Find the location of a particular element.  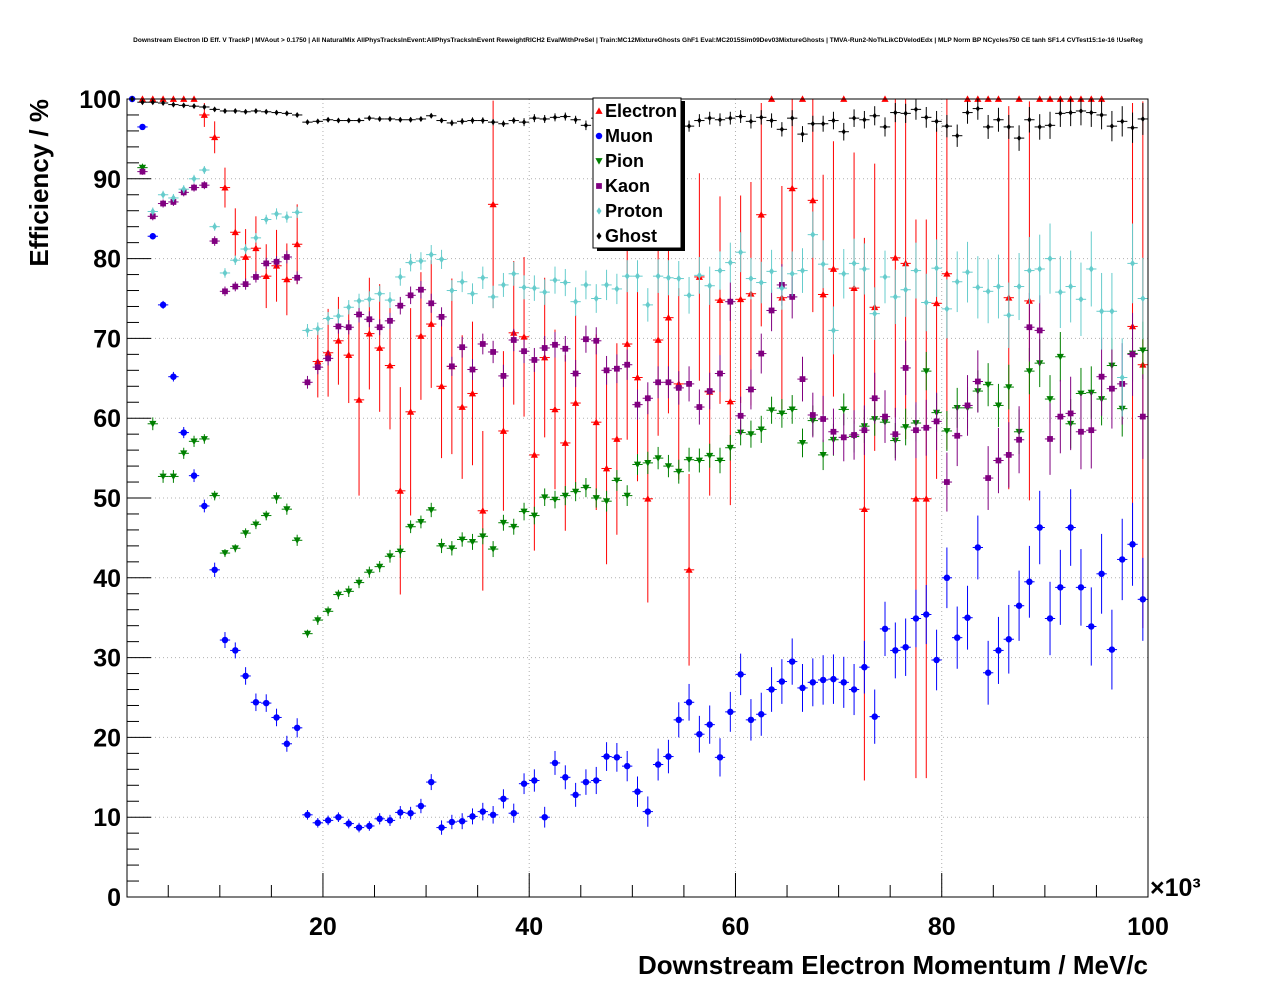

y-tick-label: 30 is located at coordinates (107, 659).